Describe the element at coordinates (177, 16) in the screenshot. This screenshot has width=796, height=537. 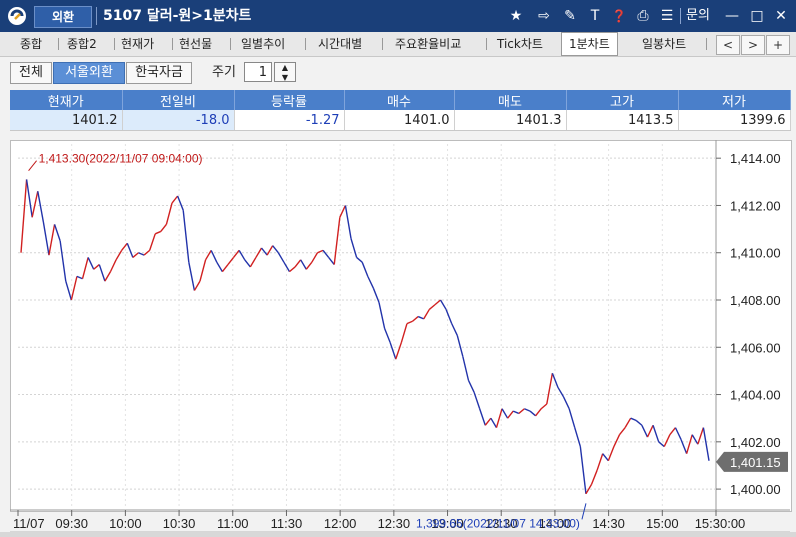
I see `screen-title: 5107 달러-원>1분차트` at that location.